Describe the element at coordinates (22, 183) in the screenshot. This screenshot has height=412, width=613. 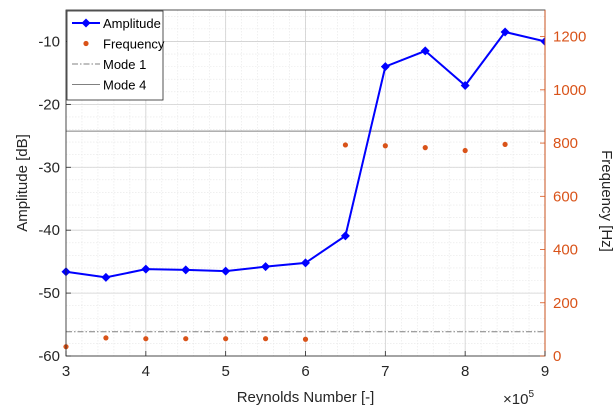
I see `y-axis-label: Amplitude [dB]` at that location.